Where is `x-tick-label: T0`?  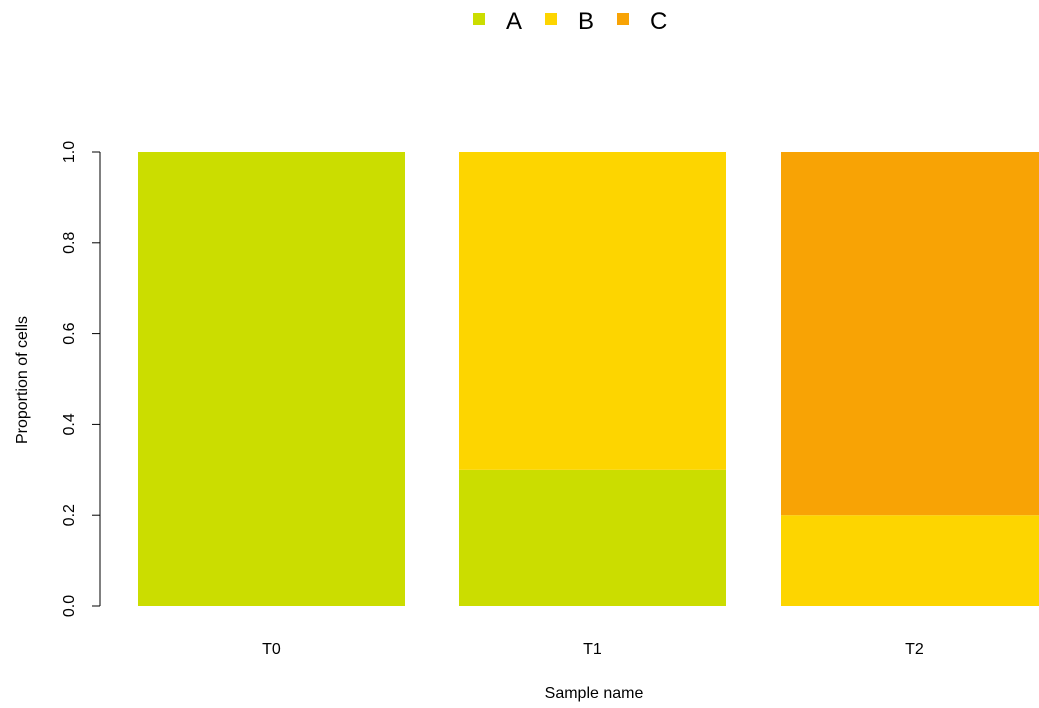 x-tick-label: T0 is located at coordinates (271, 649).